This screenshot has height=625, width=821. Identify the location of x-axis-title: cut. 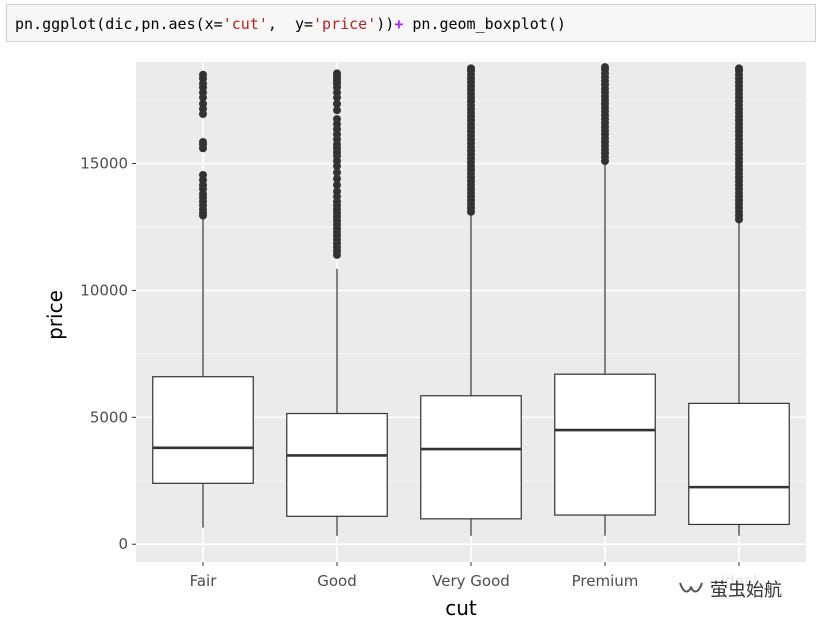
(461, 608).